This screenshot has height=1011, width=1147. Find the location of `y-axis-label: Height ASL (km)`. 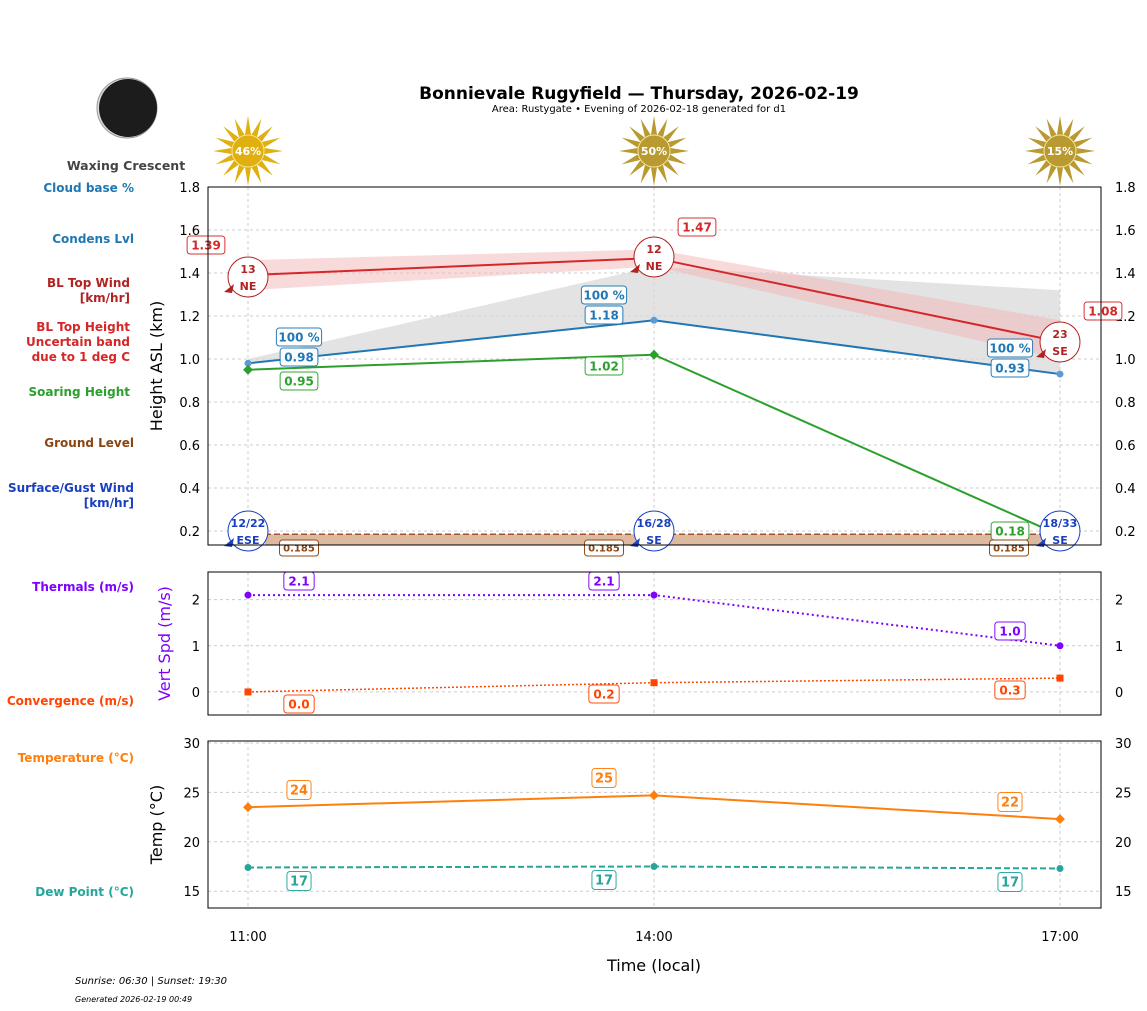

y-axis-label: Height ASL (km) is located at coordinates (156, 366).